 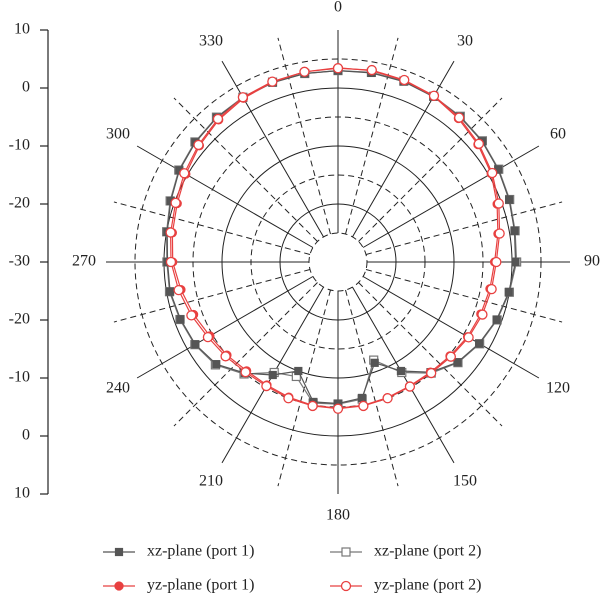 What do you see at coordinates (558, 134) in the screenshot?
I see `angle-label: 60` at bounding box center [558, 134].